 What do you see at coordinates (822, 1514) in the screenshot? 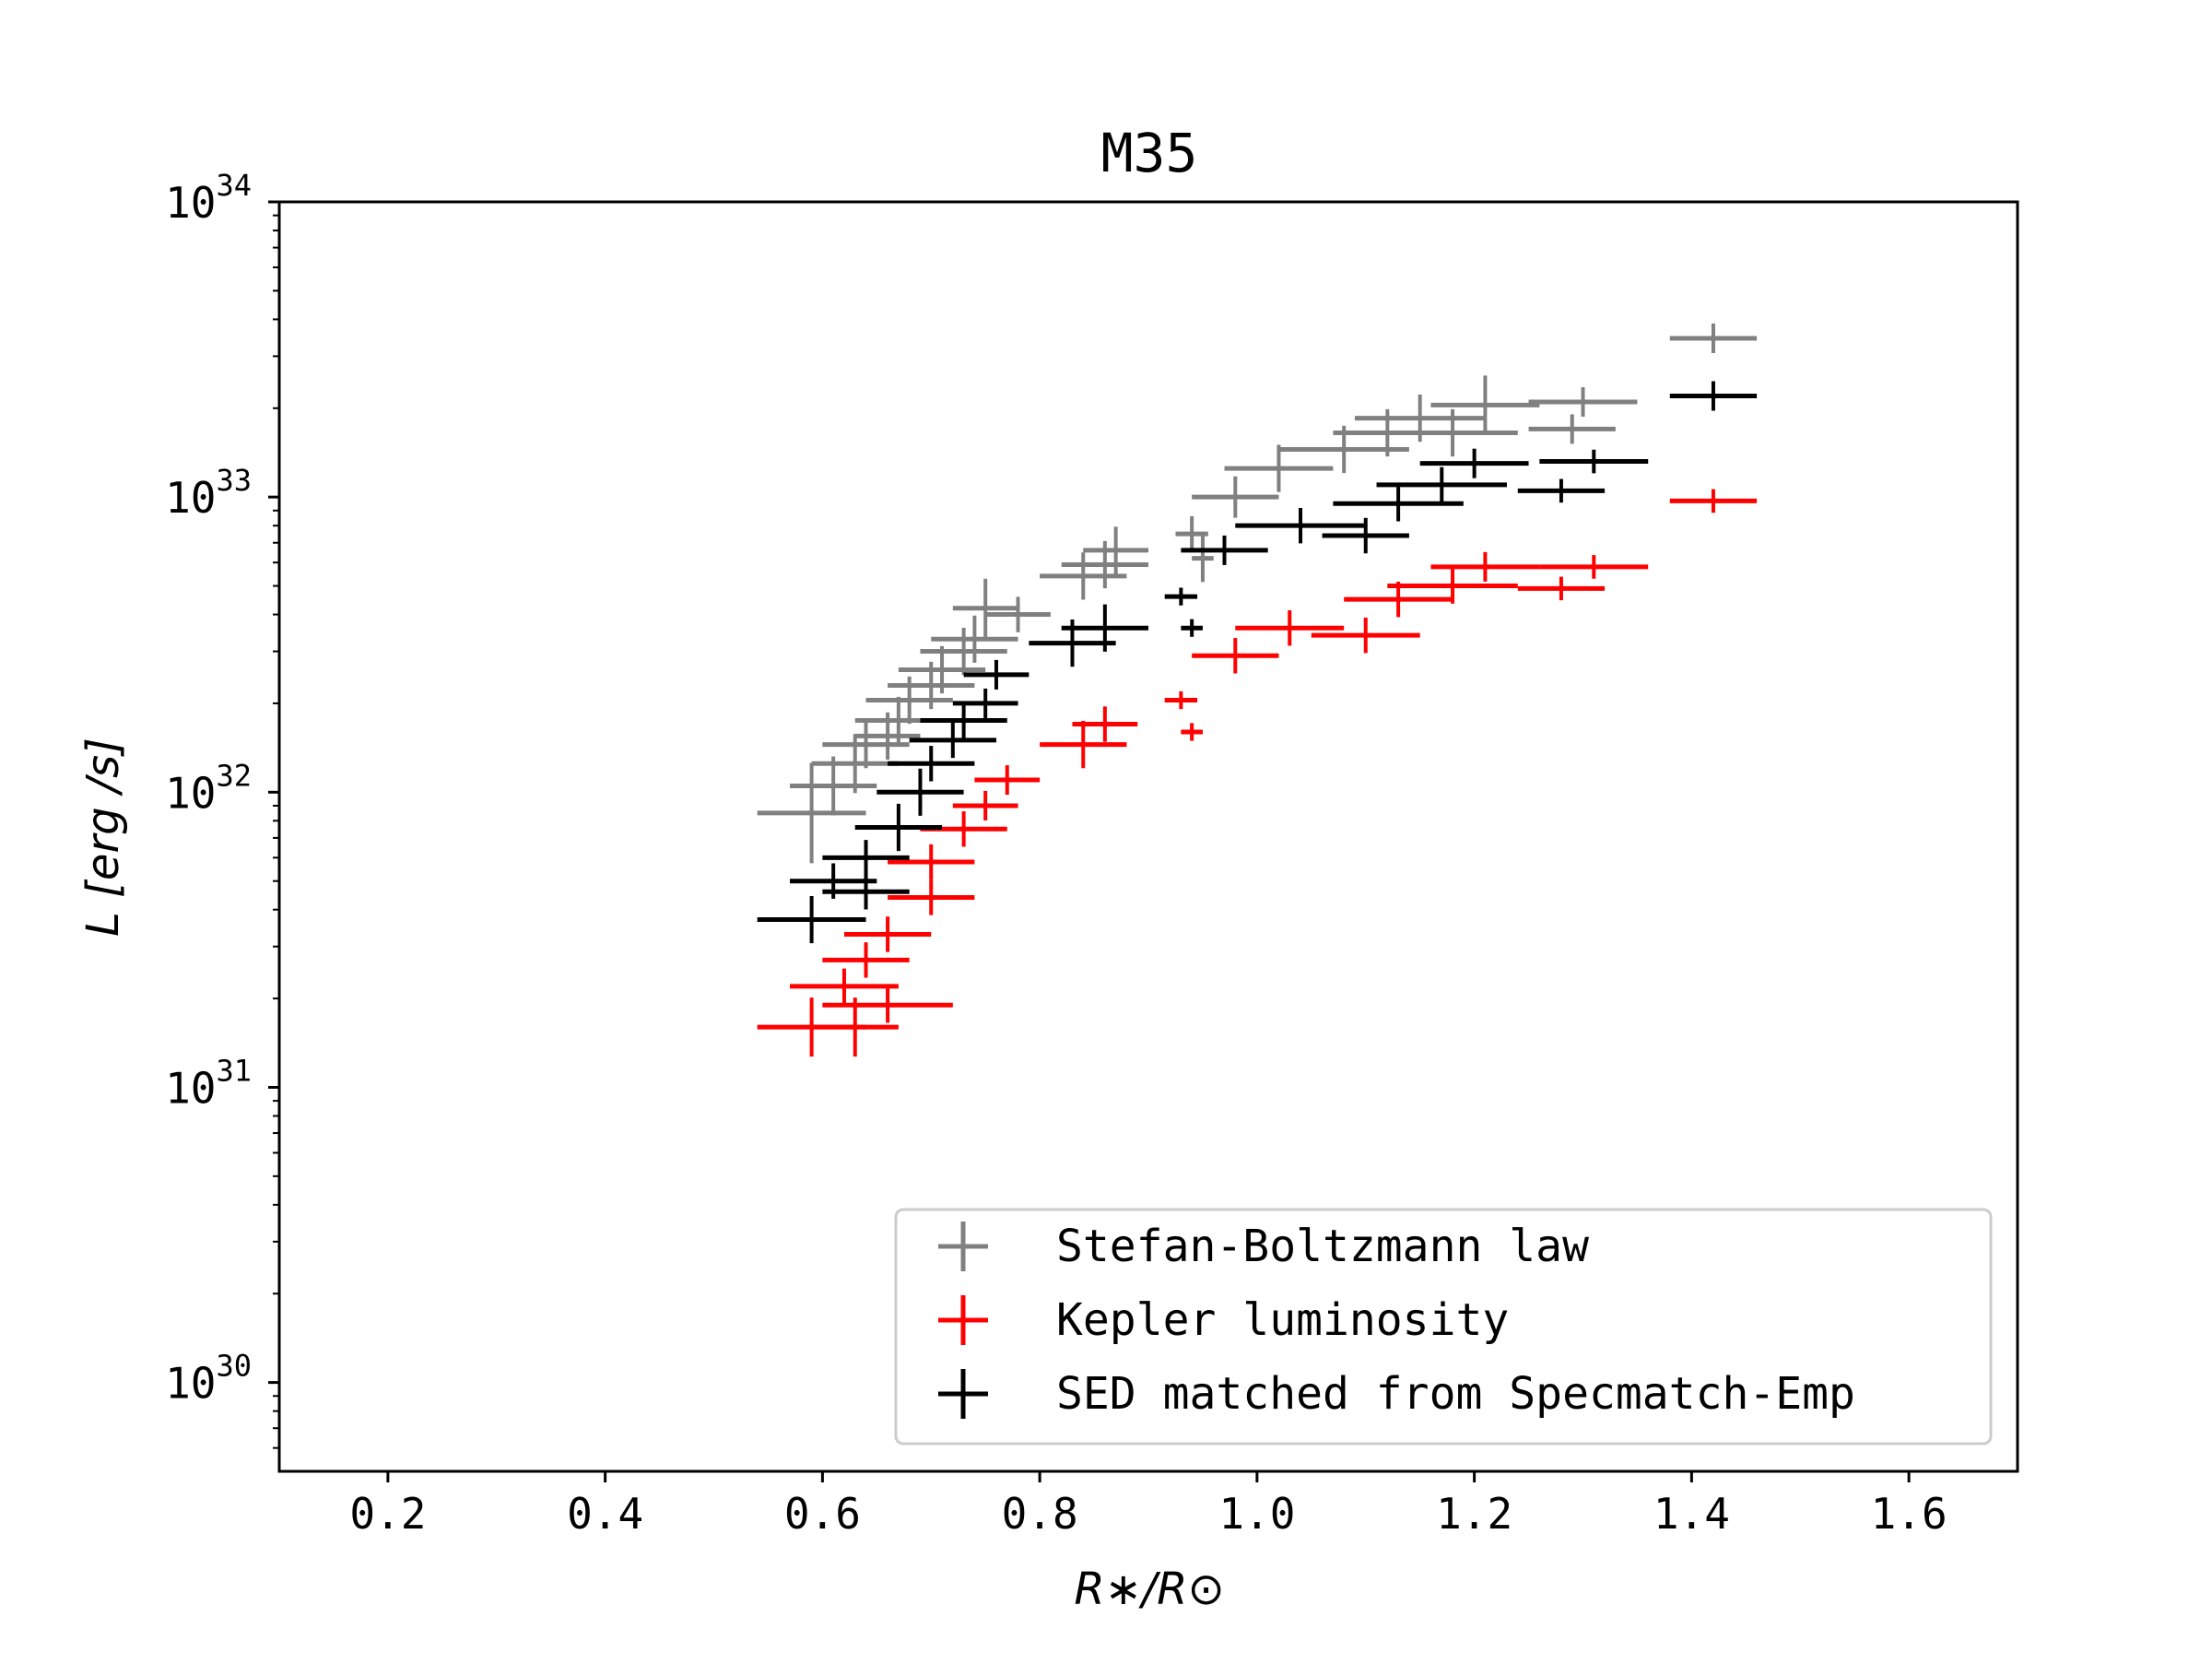
I see `x-tick-label: 0.6` at bounding box center [822, 1514].